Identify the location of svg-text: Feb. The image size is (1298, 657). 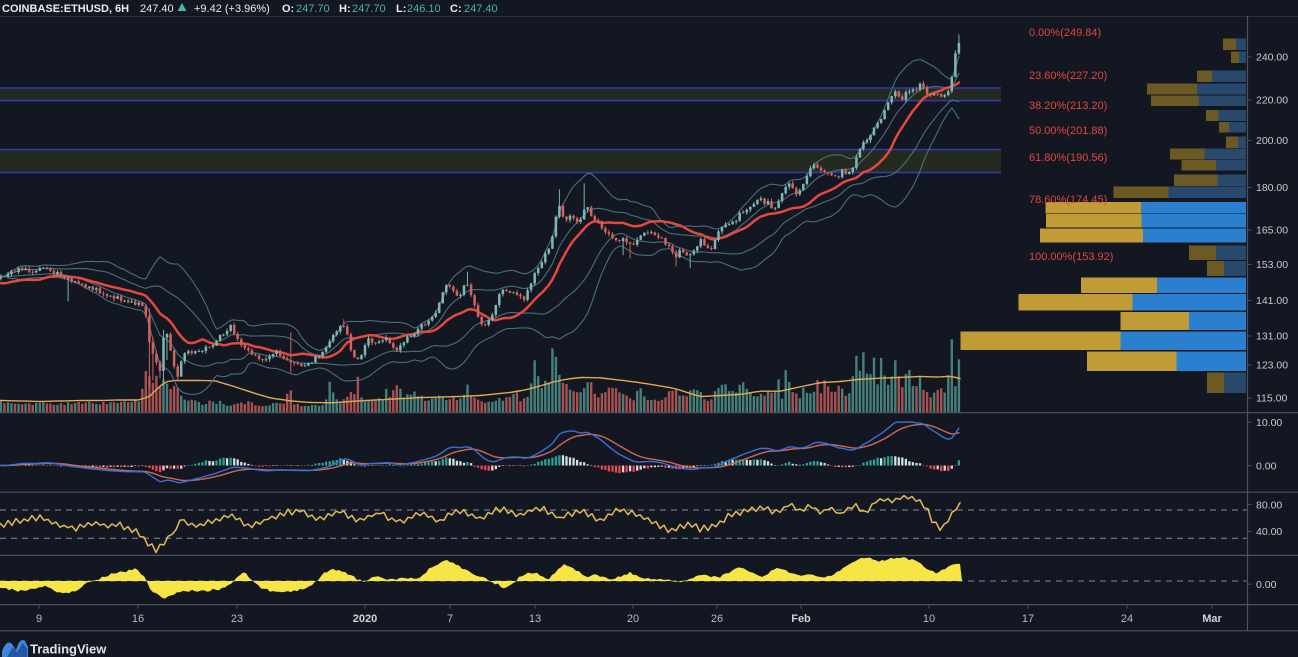
(801, 619).